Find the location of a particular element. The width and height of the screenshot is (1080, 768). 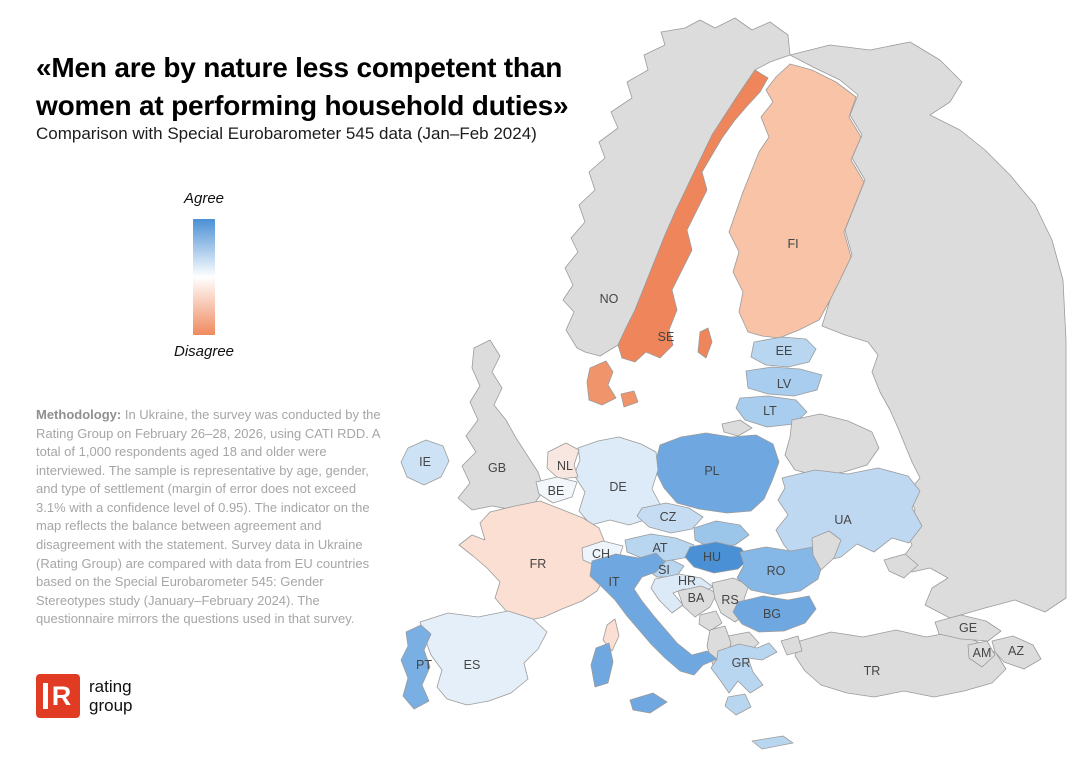

country-estonia is located at coordinates (783, 352).